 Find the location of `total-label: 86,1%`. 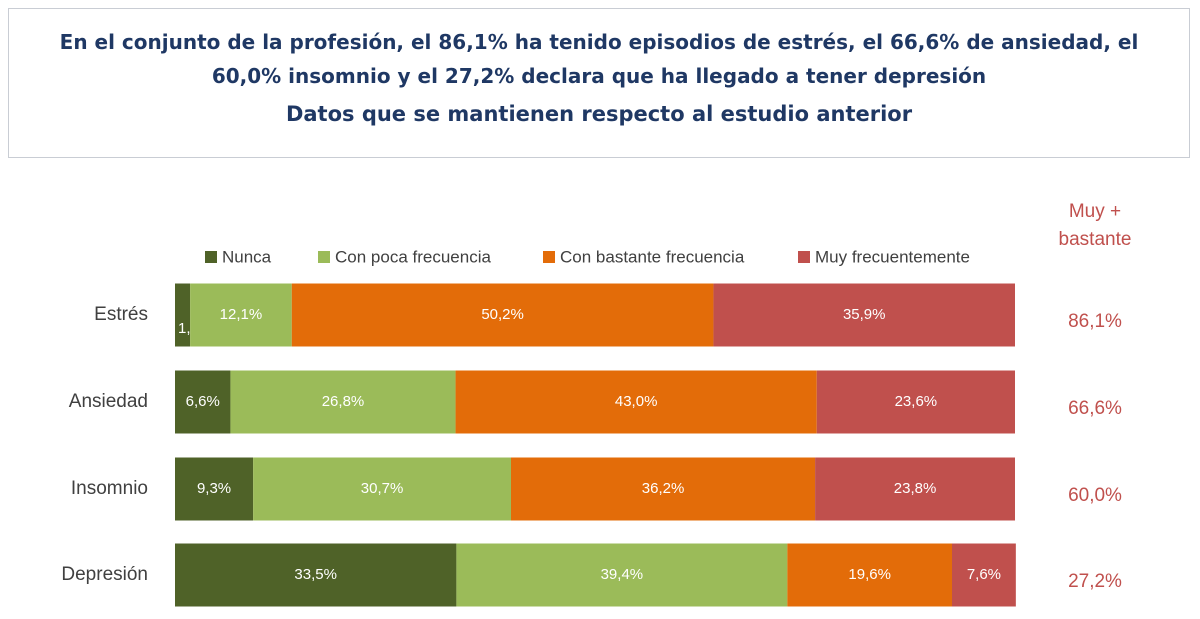

total-label: 86,1% is located at coordinates (1095, 321).